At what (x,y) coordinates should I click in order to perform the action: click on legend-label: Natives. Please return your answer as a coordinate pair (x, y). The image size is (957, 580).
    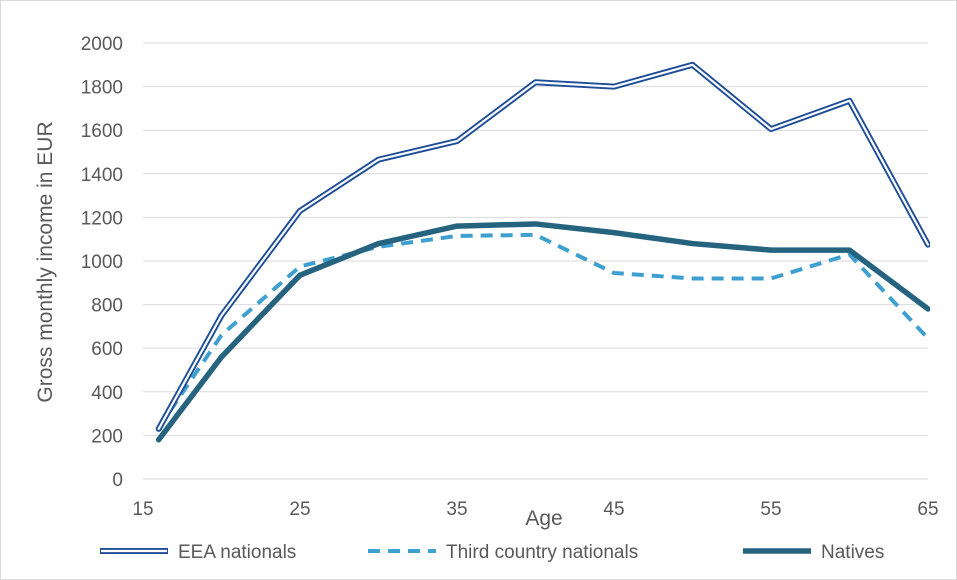
    Looking at the image, I should click on (852, 552).